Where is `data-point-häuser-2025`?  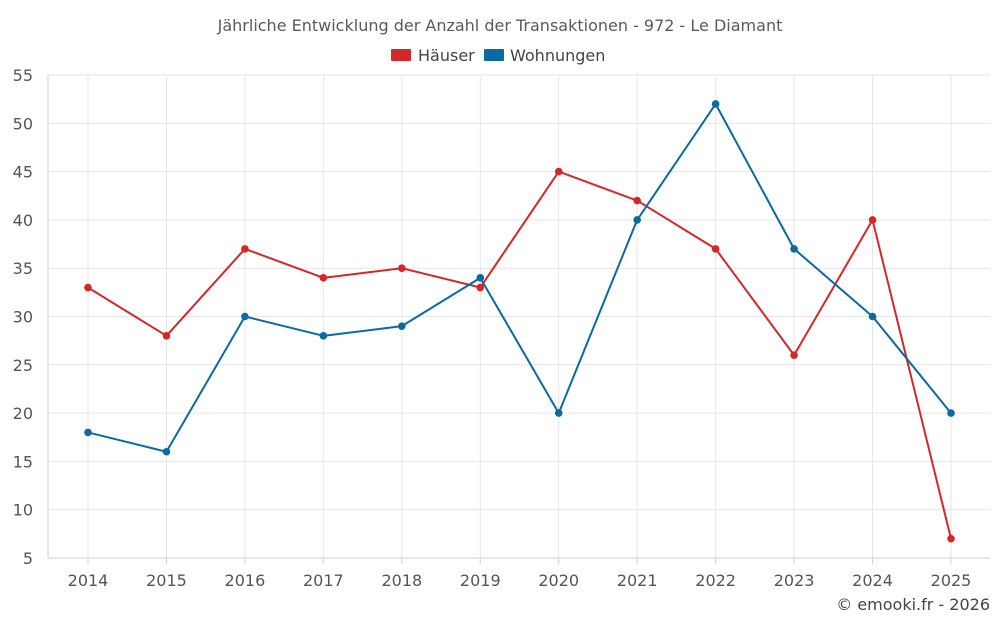
data-point-häuser-2025 is located at coordinates (951, 538).